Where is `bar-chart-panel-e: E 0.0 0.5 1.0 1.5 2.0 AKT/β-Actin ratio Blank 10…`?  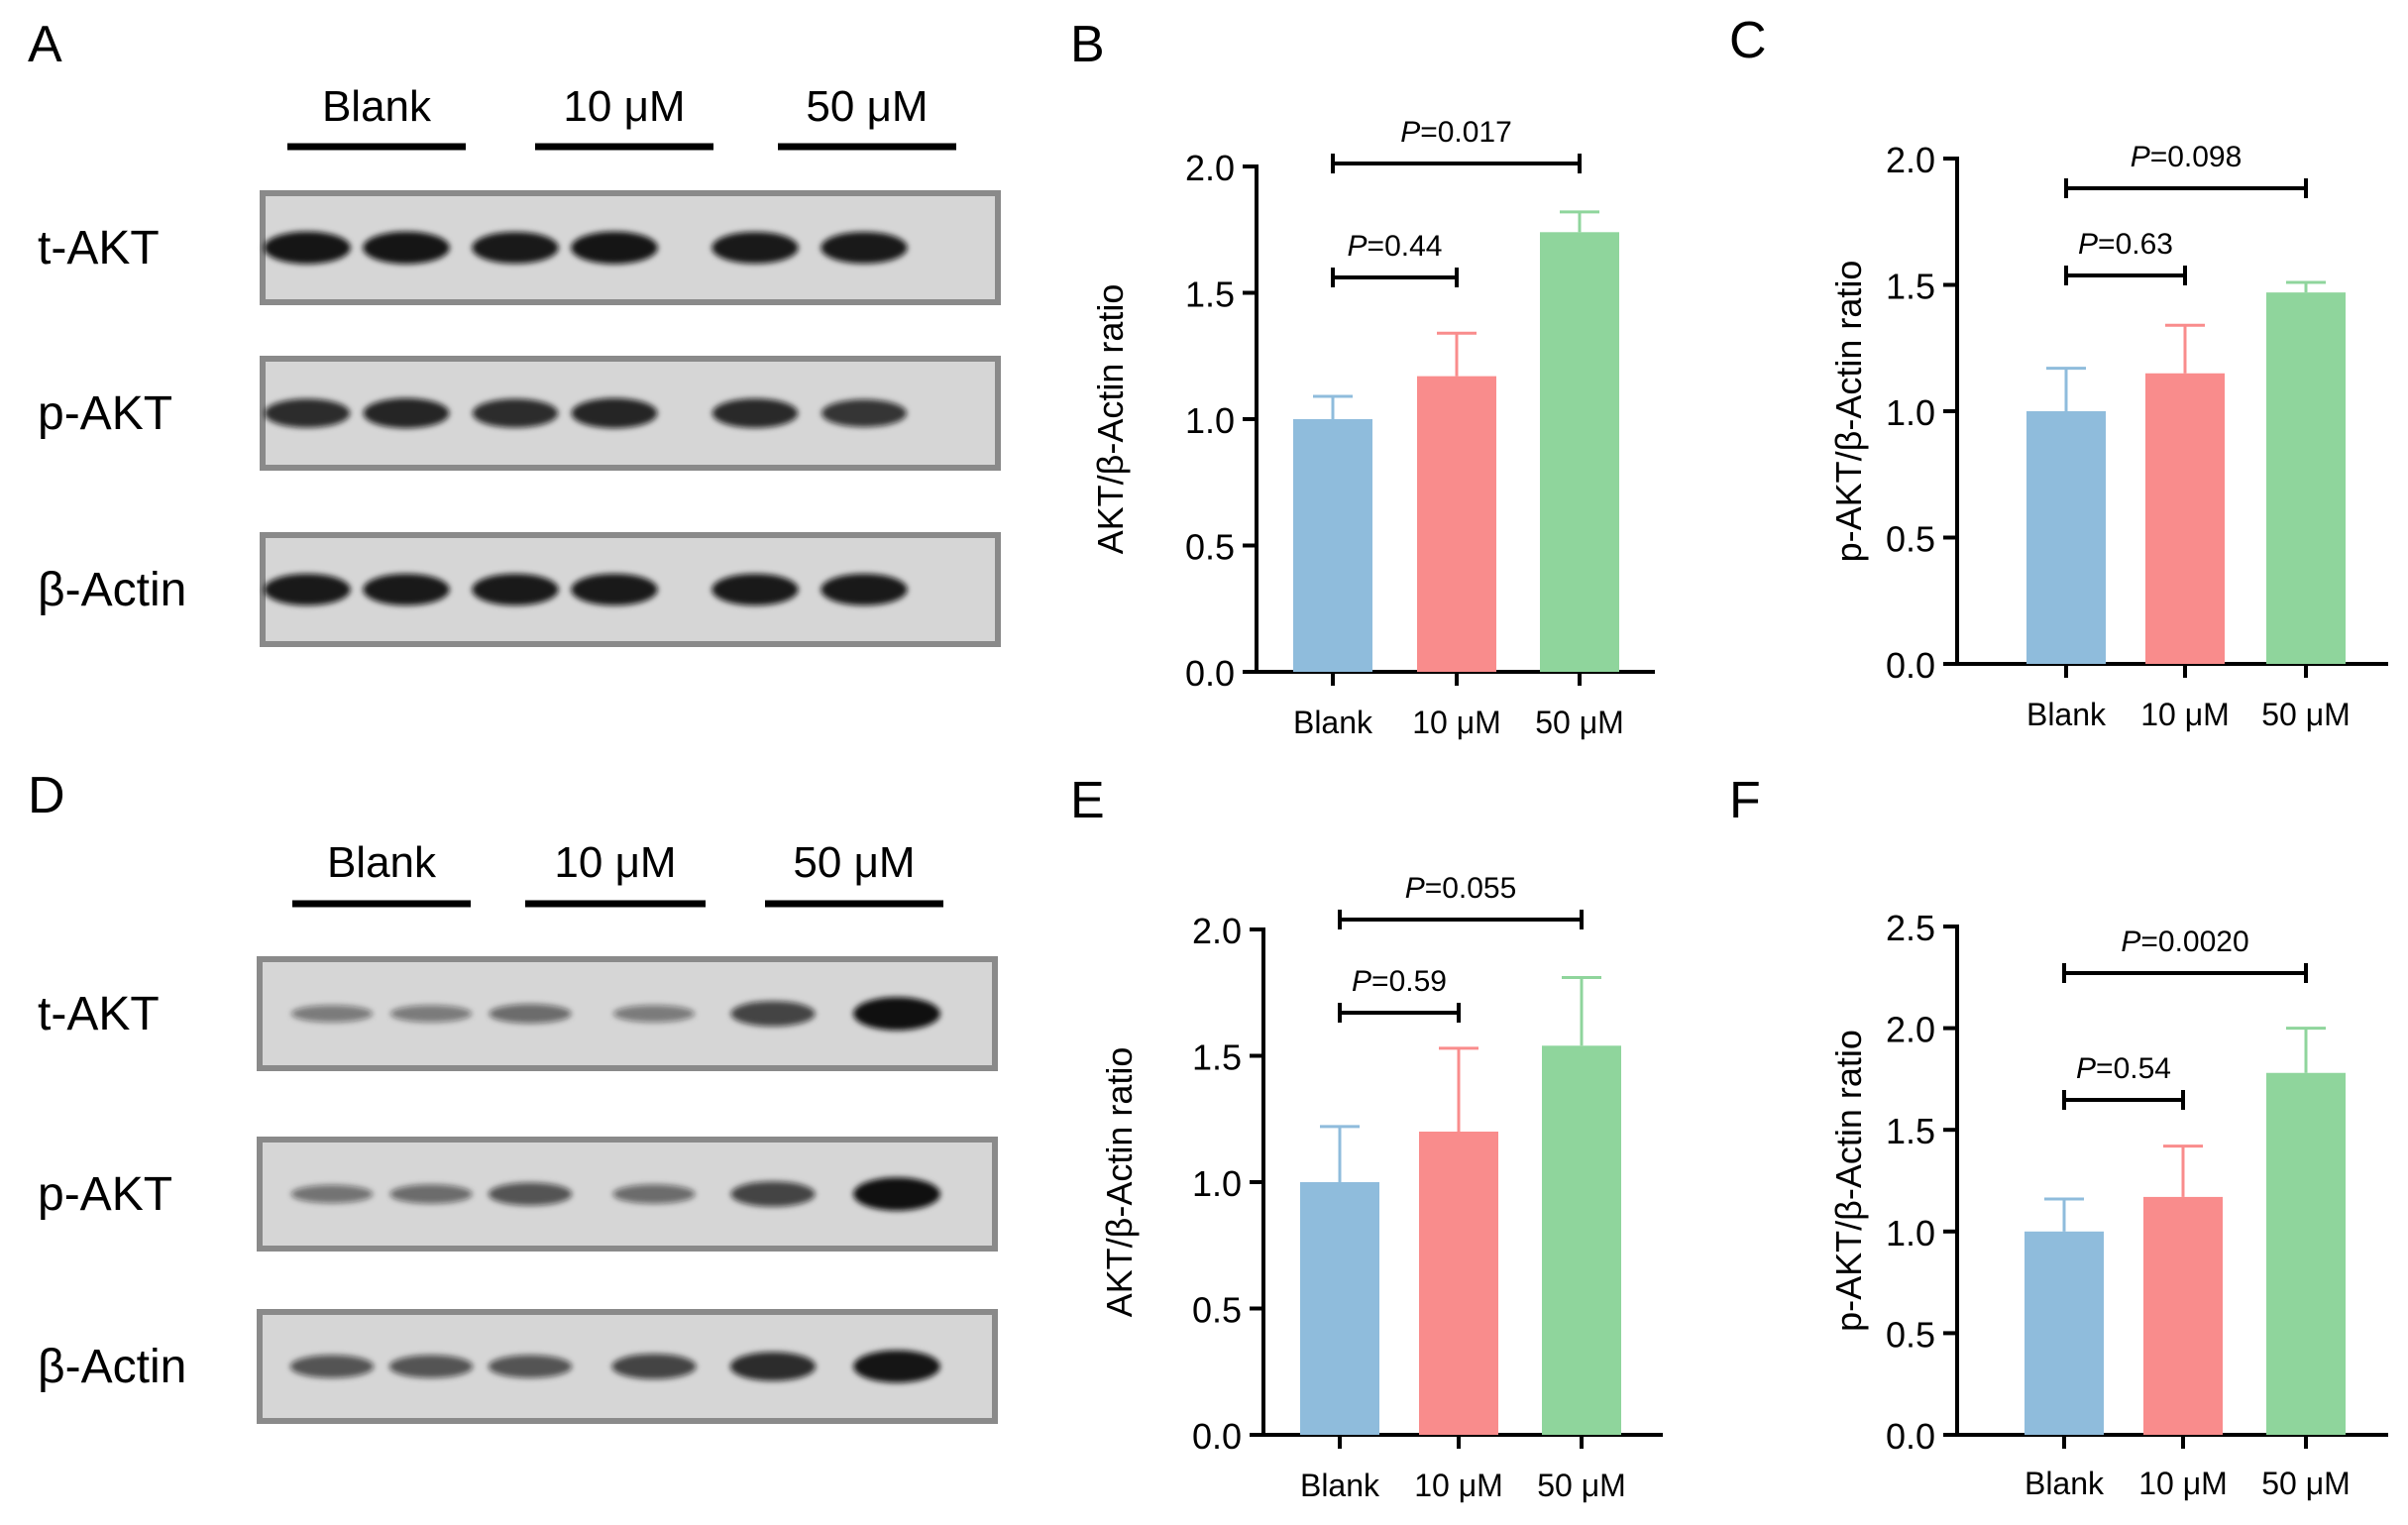 bar-chart-panel-e: E 0.0 0.5 1.0 1.5 2.0 AKT/β-Actin ratio Blank 10… is located at coordinates (1366, 1137).